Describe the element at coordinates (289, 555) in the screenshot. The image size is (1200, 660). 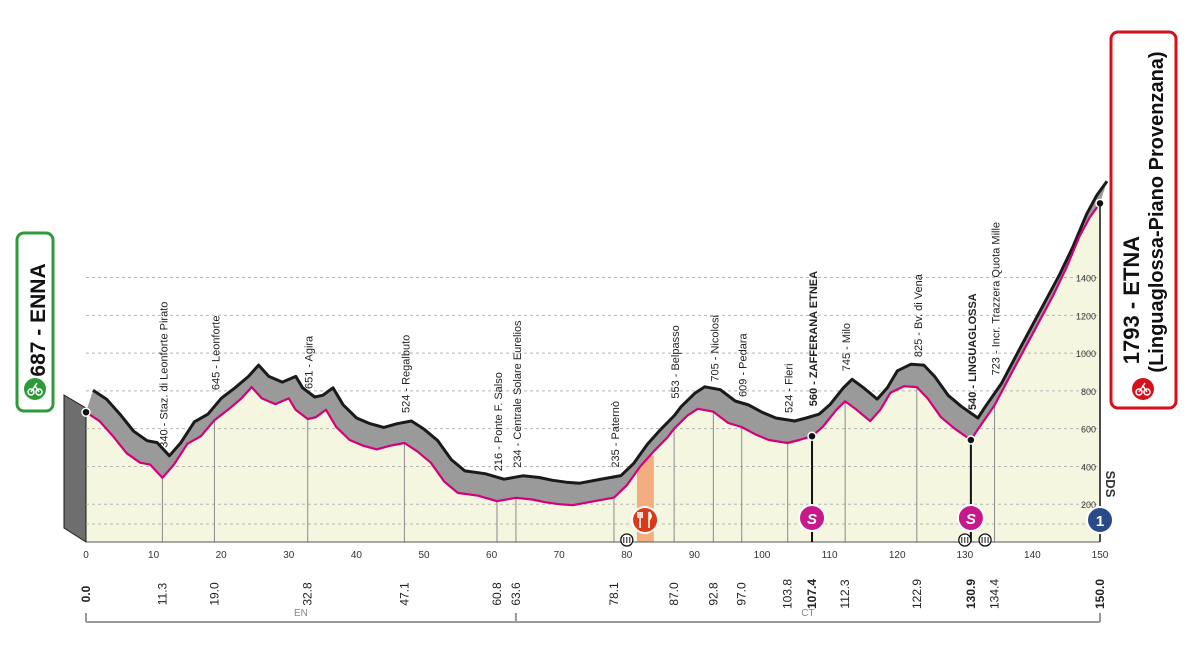
I see `distance-tick-label: 30` at that location.